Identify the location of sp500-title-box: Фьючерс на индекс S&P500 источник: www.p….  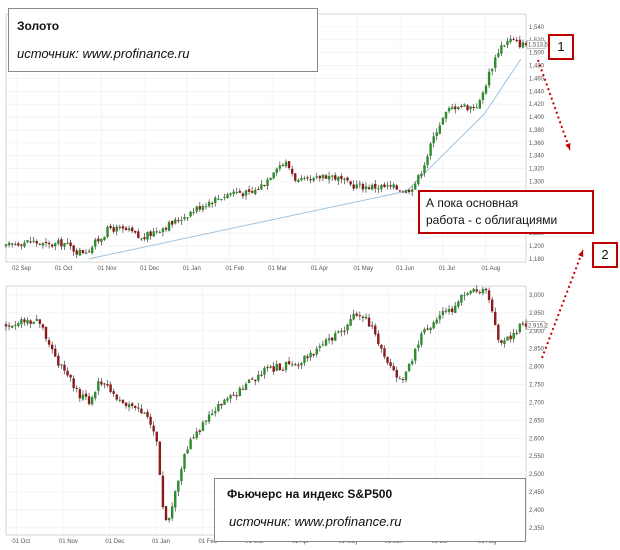
(370, 510).